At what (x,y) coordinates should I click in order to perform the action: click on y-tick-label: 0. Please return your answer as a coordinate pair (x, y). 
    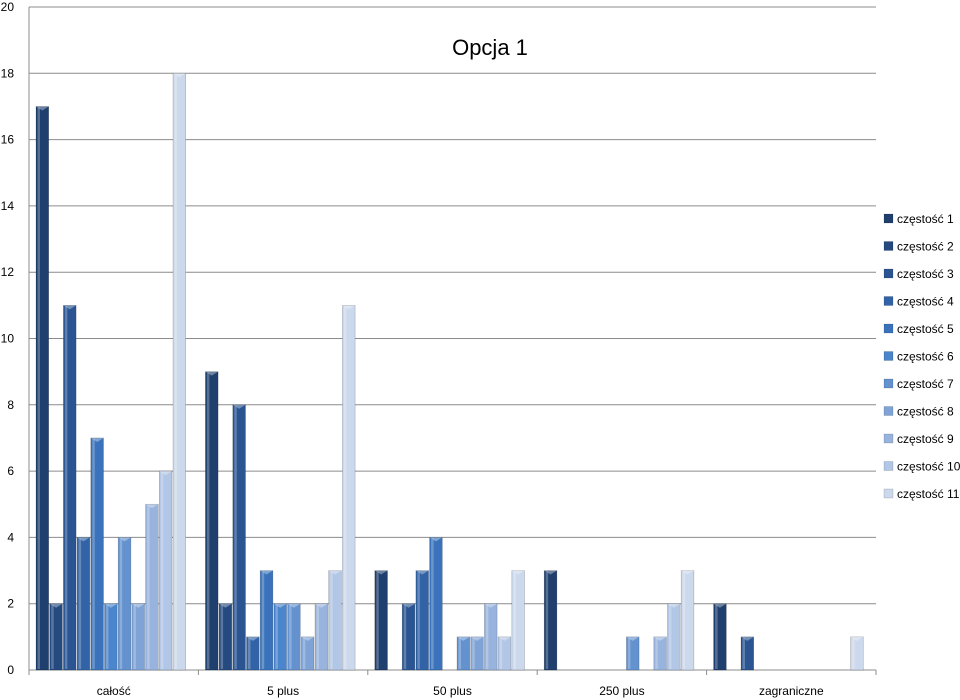
    Looking at the image, I should click on (10, 670).